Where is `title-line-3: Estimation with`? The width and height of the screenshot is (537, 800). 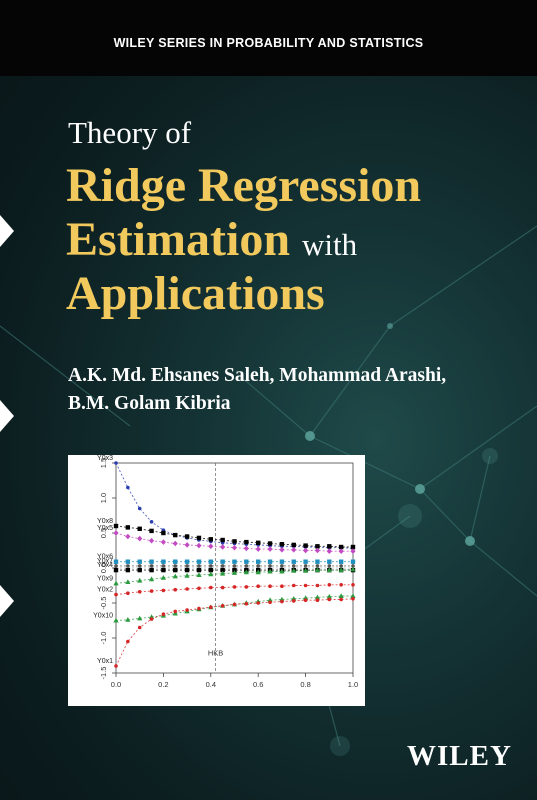 title-line-3: Estimation with is located at coordinates (211, 239).